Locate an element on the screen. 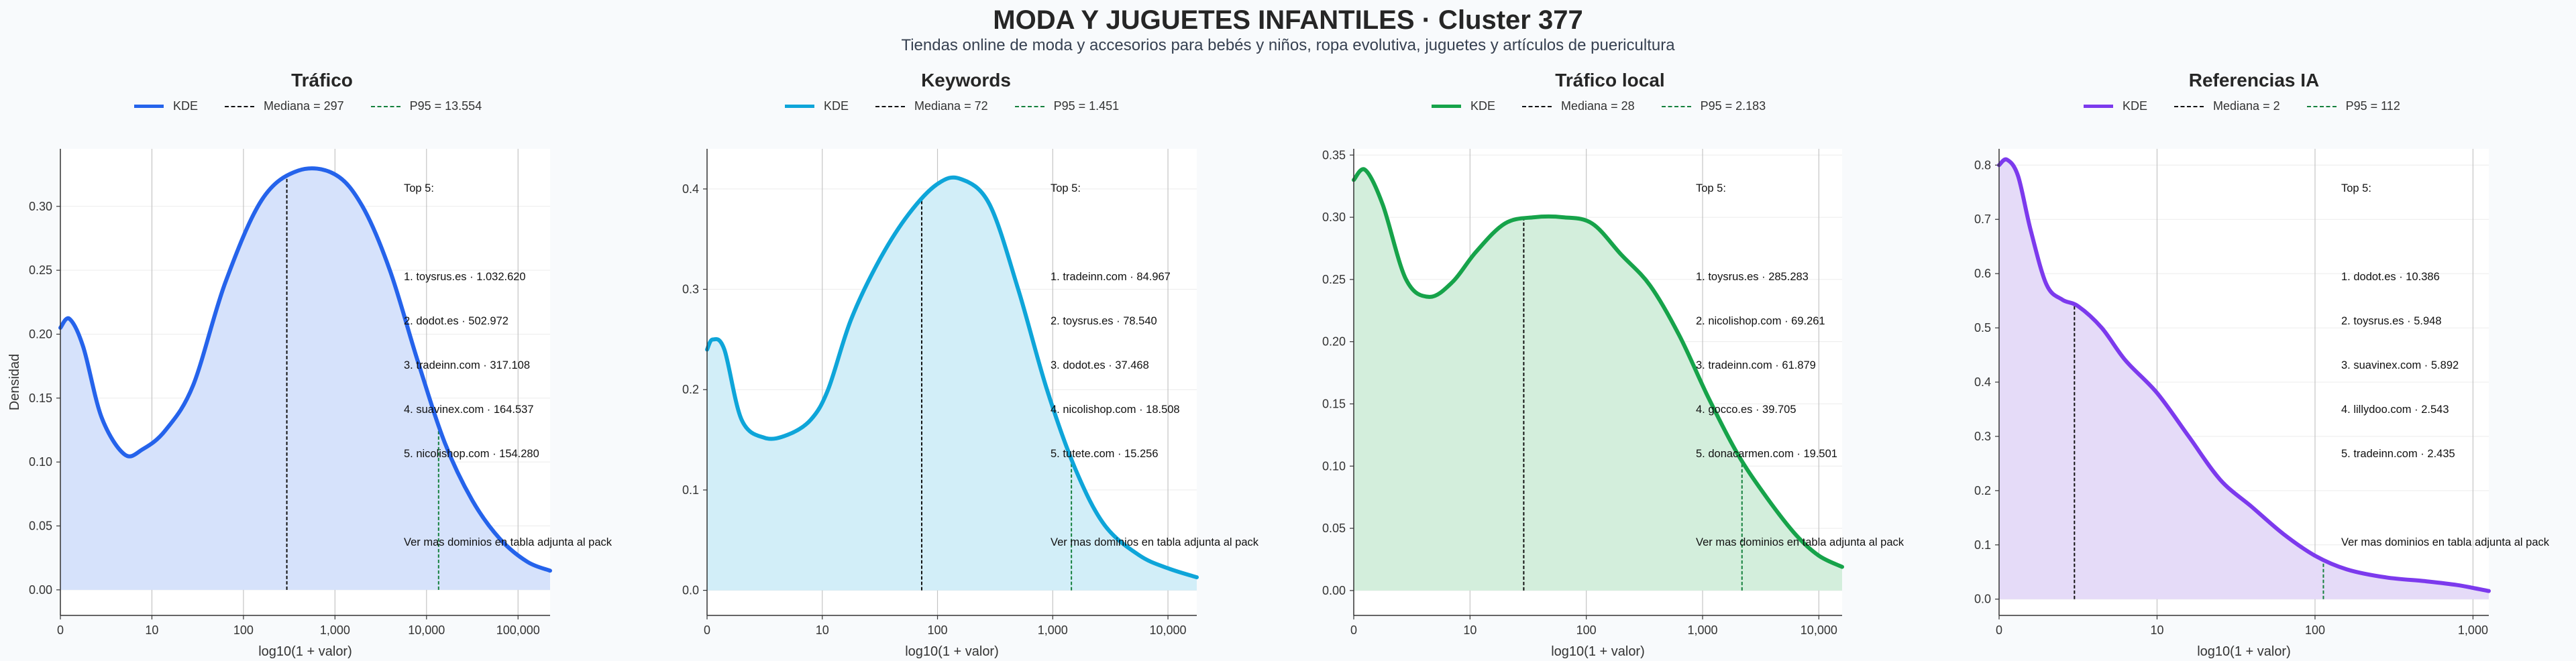 The image size is (2576, 661). top5-item: 3. tradeinn.com · 61.879 is located at coordinates (1756, 365).